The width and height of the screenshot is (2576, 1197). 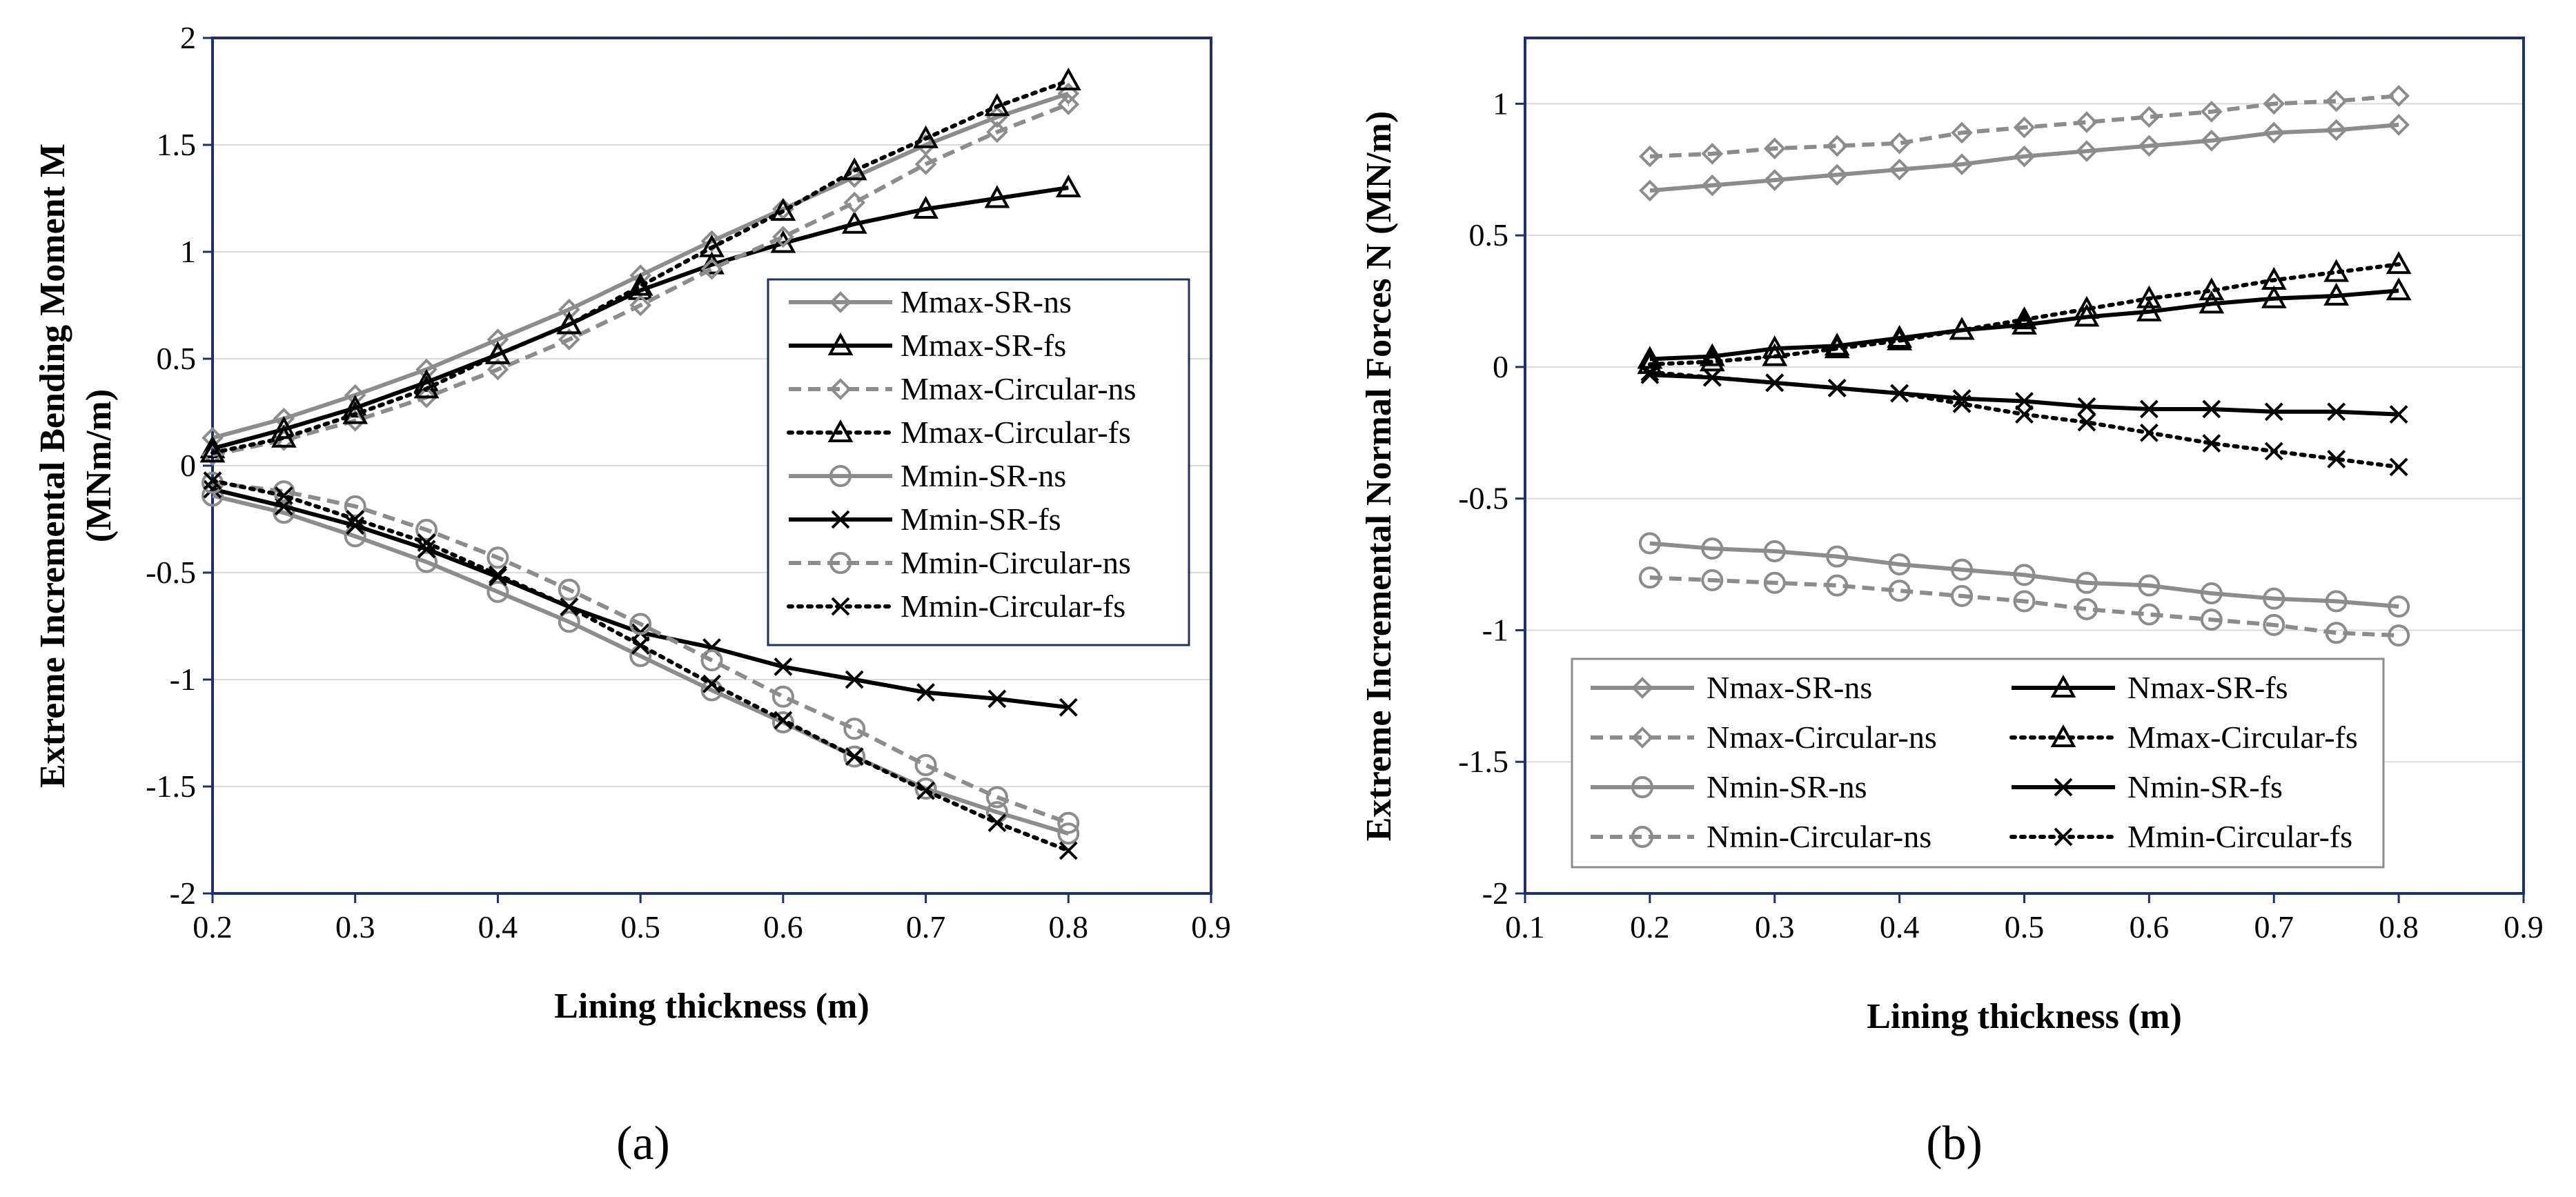 What do you see at coordinates (183, 893) in the screenshot?
I see `y-tick-label: -2` at bounding box center [183, 893].